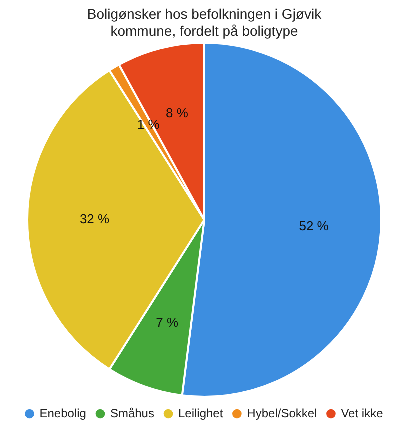 This screenshot has height=434, width=409. What do you see at coordinates (201, 413) in the screenshot?
I see `legend-label: Leilighet` at bounding box center [201, 413].